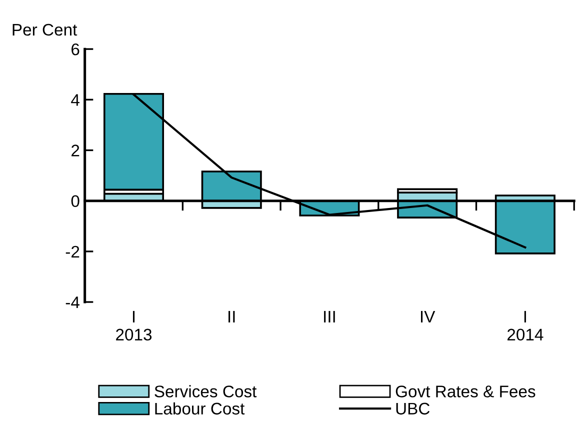 Image resolution: width=577 pixels, height=423 pixels. What do you see at coordinates (205, 391) in the screenshot?
I see `legend-label: Services Cost` at bounding box center [205, 391].